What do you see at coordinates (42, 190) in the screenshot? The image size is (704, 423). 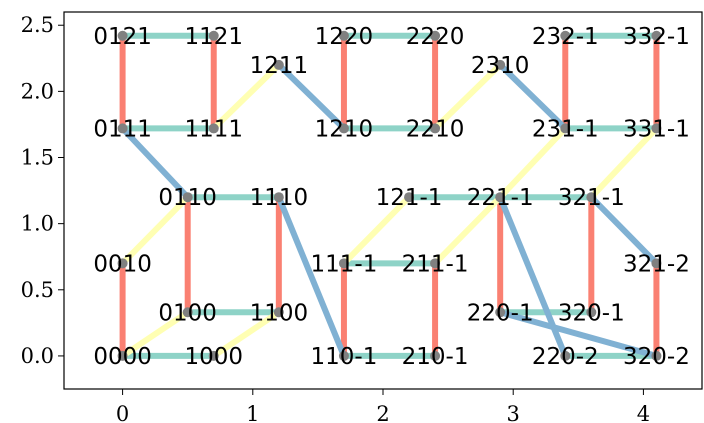 I see `y-axis: 0.0 0.5 1.0 1.5 2.0 2.5` at bounding box center [42, 190].